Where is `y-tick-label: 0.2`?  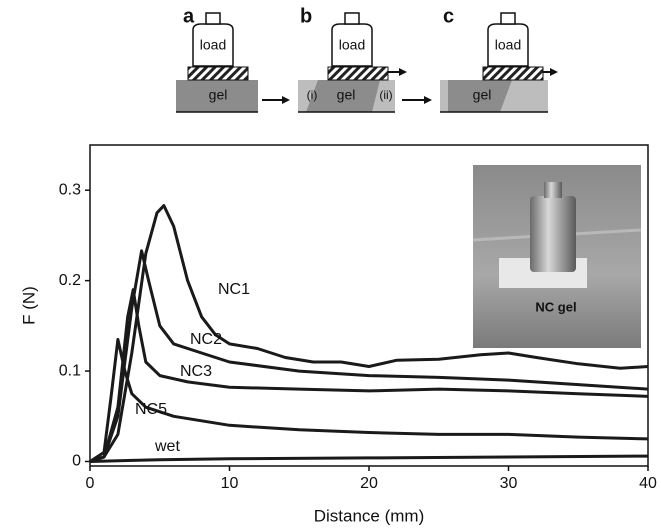
y-tick-label: 0.2 is located at coordinates (70, 280).